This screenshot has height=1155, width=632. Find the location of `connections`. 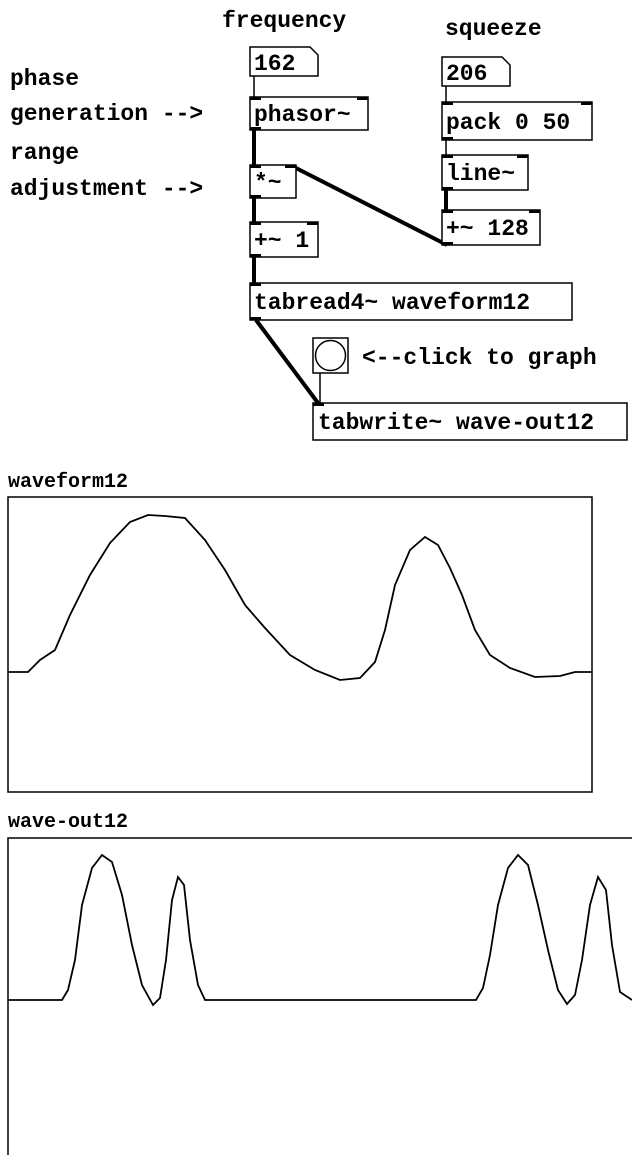

connections is located at coordinates (350, 240).